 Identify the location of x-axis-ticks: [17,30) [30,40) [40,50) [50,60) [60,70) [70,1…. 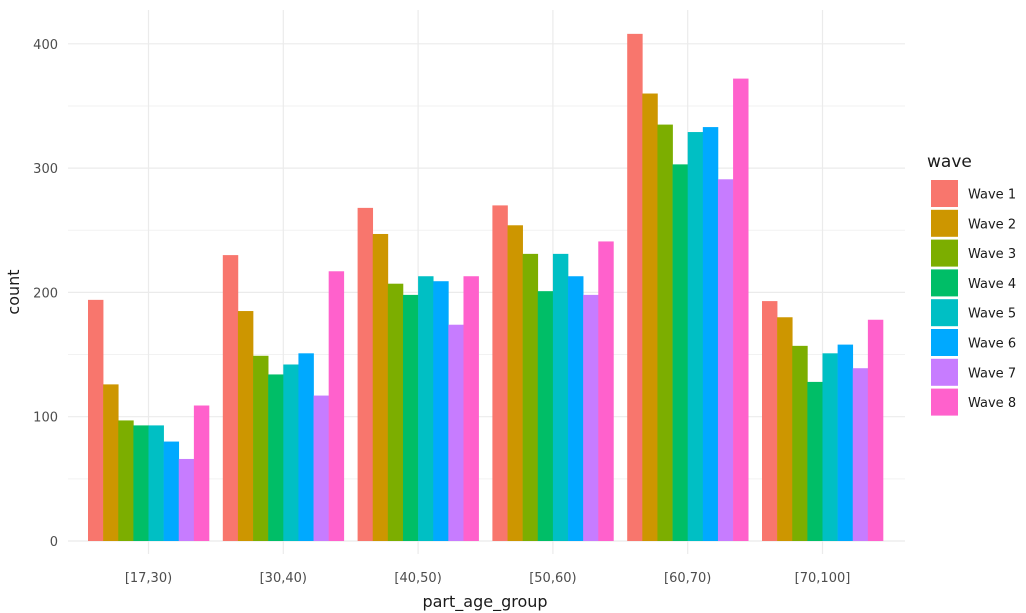
(488, 578).